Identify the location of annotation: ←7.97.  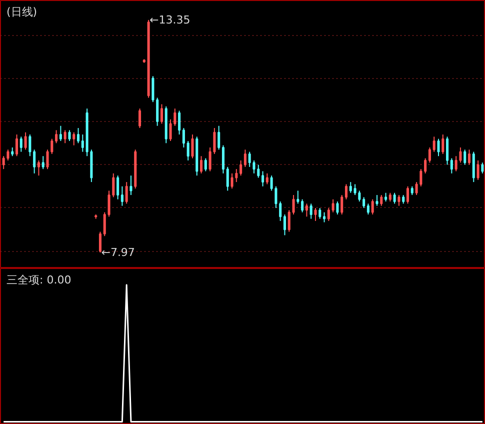
(118, 253).